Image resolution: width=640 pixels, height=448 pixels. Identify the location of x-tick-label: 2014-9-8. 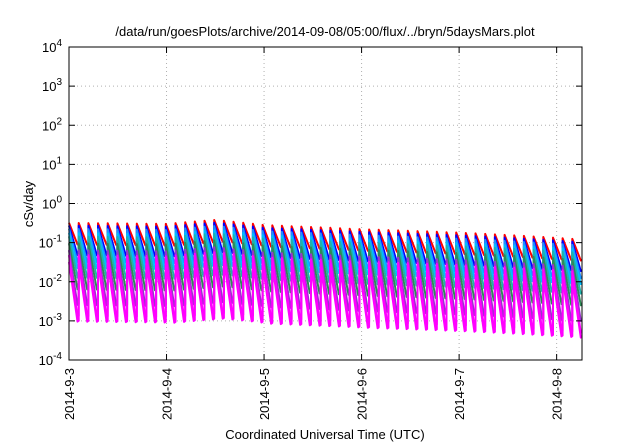
(557, 394).